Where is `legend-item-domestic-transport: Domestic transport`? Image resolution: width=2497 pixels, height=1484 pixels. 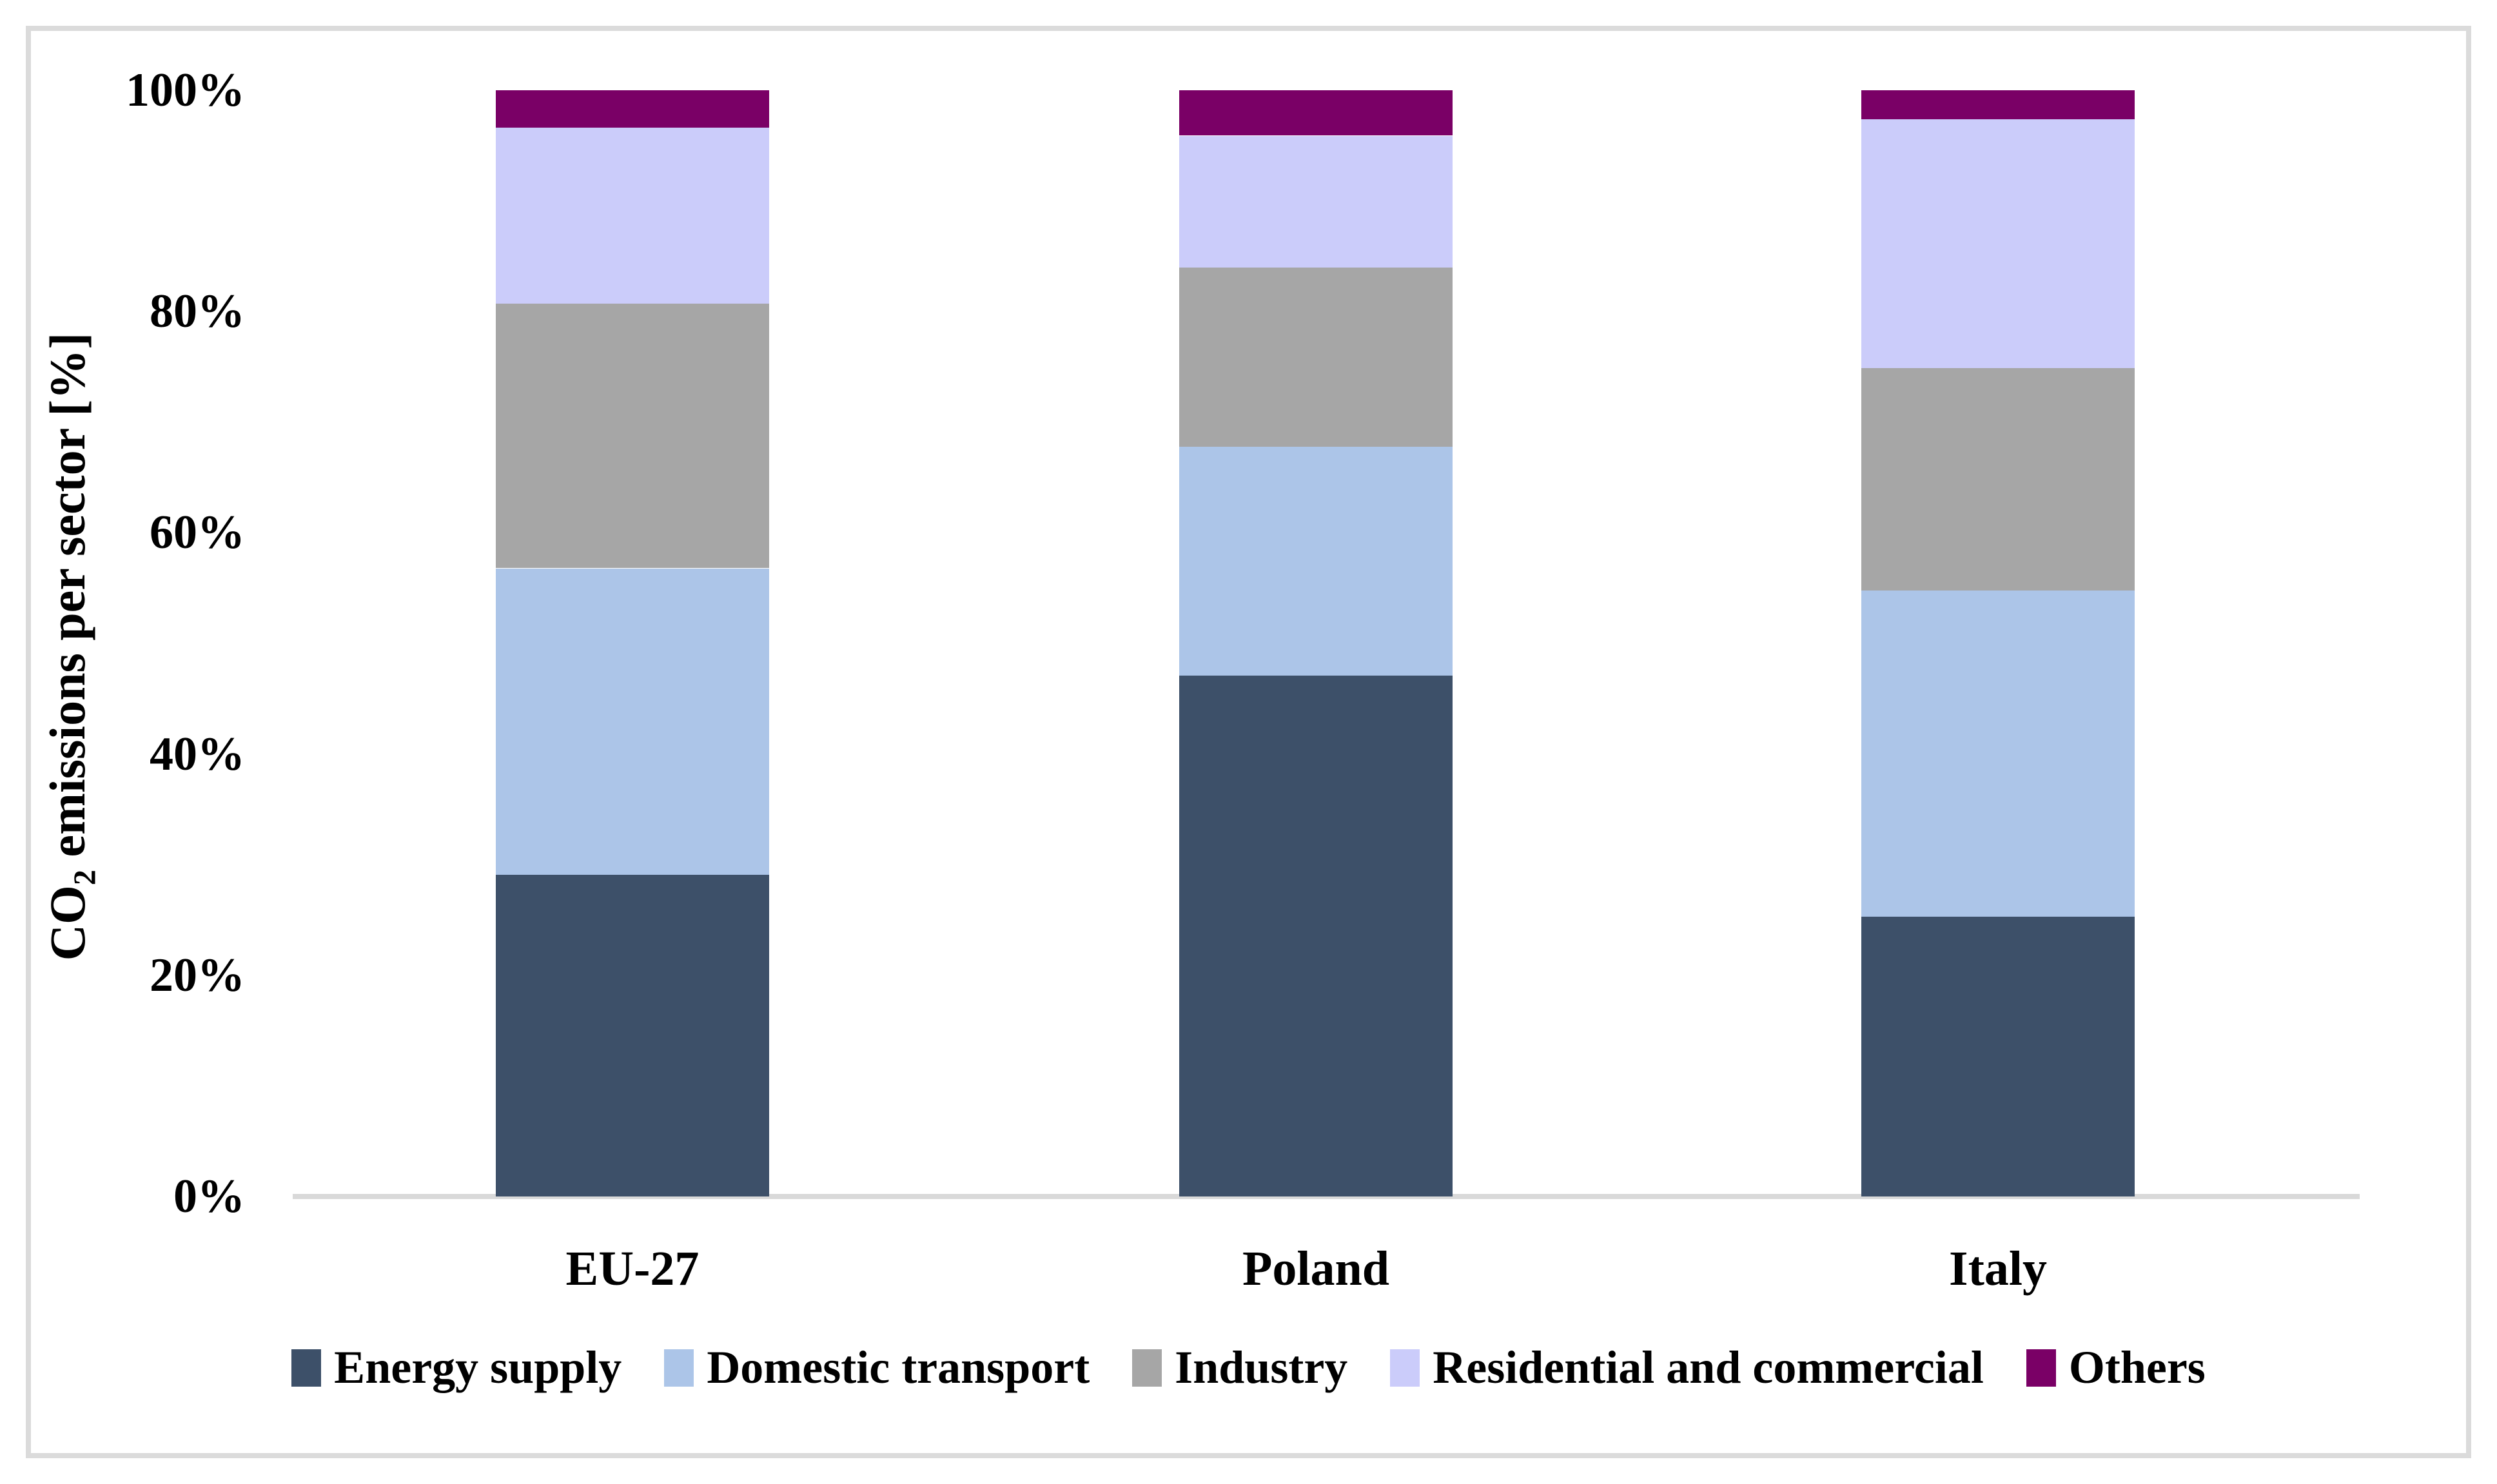 legend-item-domestic-transport: Domestic transport is located at coordinates (877, 1367).